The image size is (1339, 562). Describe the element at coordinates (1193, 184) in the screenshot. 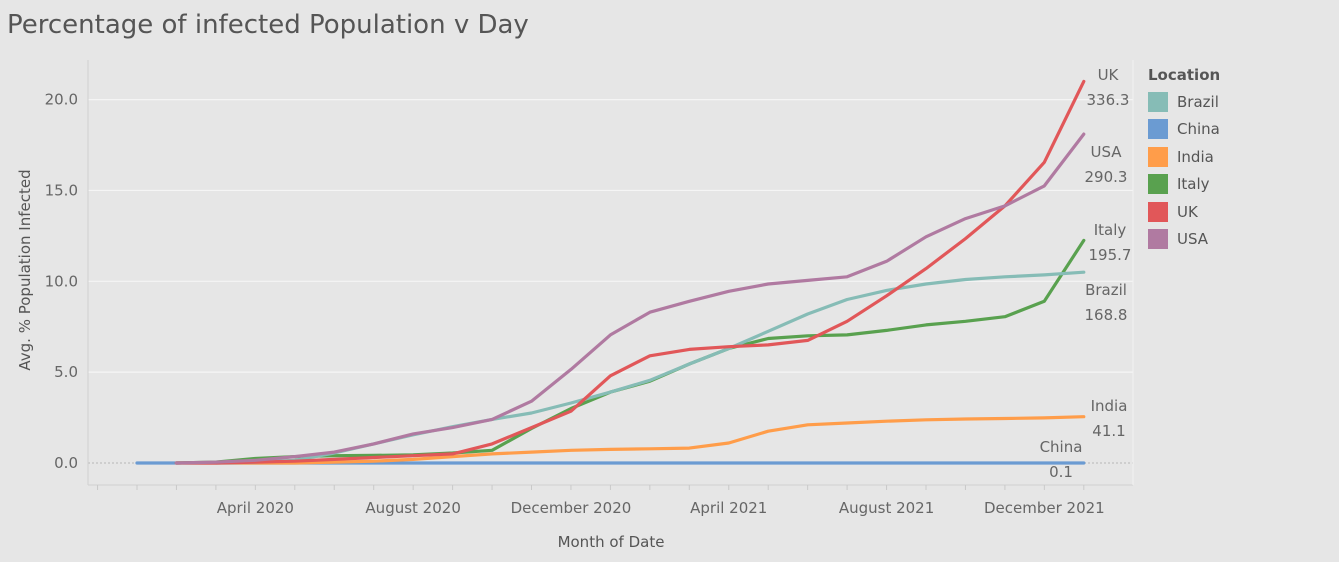

I see `legend-label: Italy` at that location.